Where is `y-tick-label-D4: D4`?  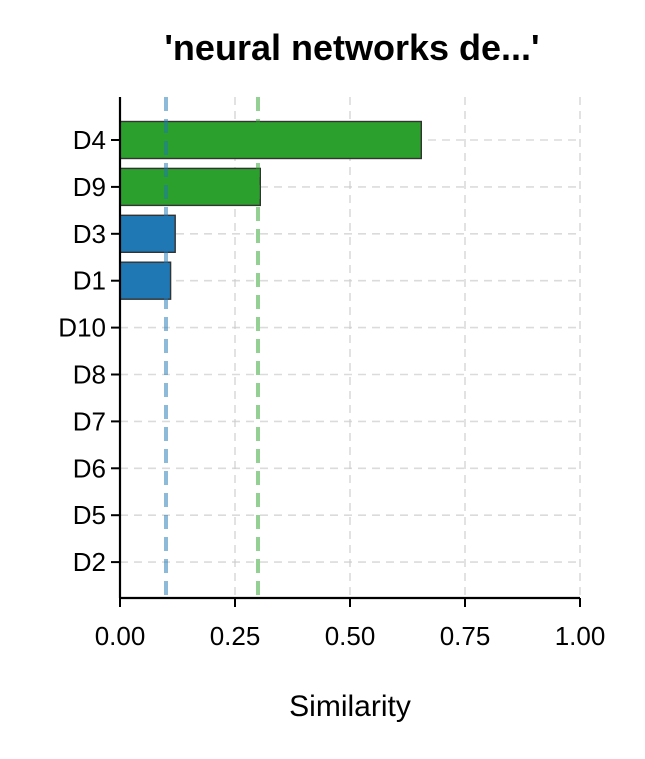
y-tick-label-D4: D4 is located at coordinates (89, 140).